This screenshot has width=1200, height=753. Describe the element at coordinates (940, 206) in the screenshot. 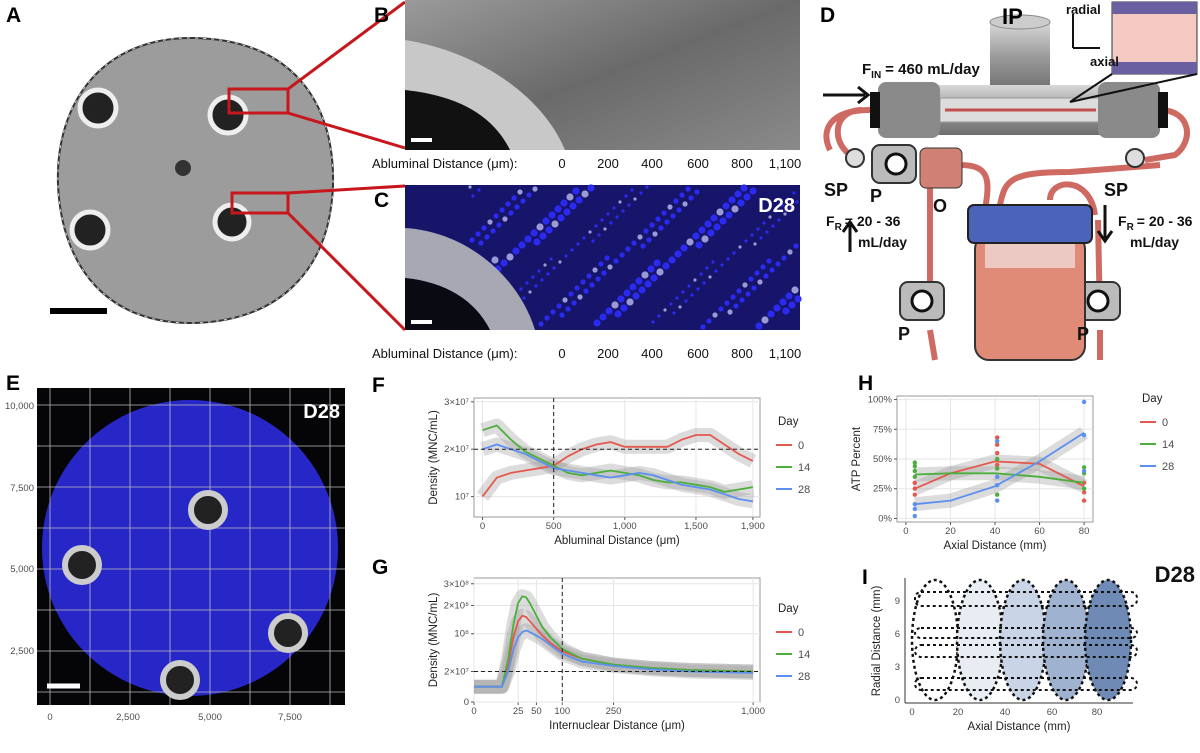

I see `device-label: O` at that location.